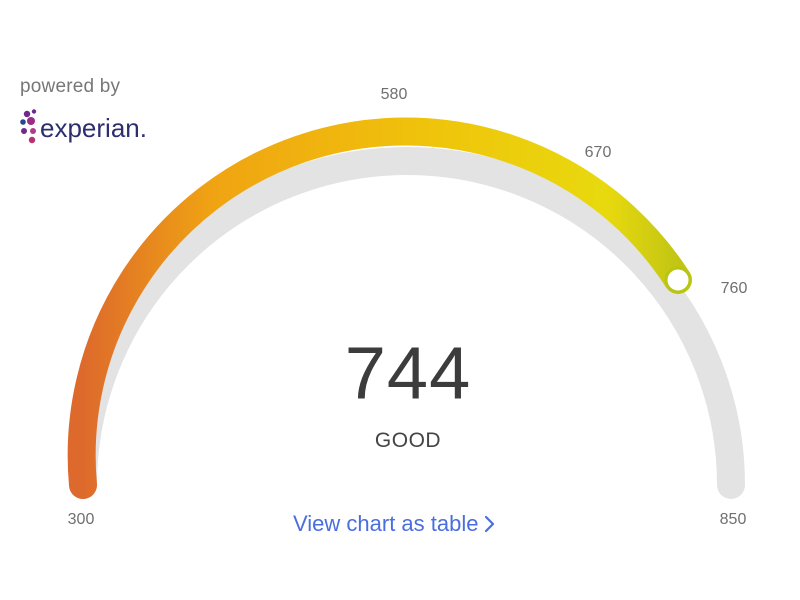  What do you see at coordinates (598, 152) in the screenshot?
I see `tick-label-670: 670` at bounding box center [598, 152].